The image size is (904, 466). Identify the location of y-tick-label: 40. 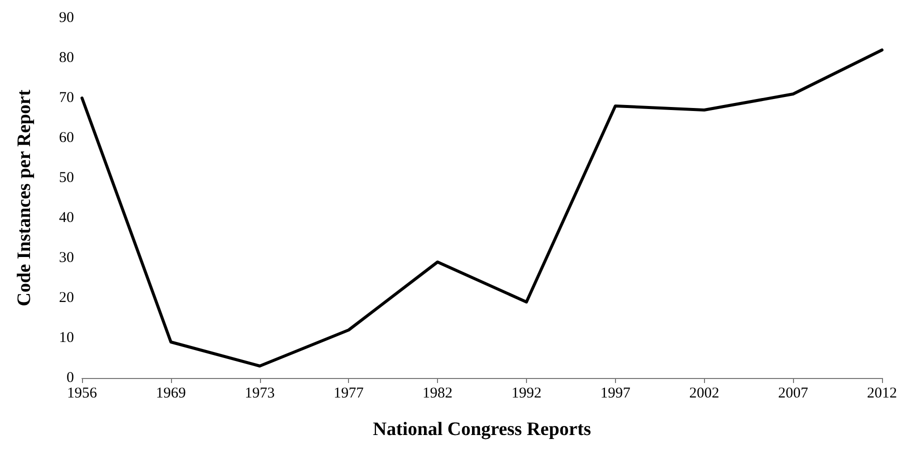
(66, 218).